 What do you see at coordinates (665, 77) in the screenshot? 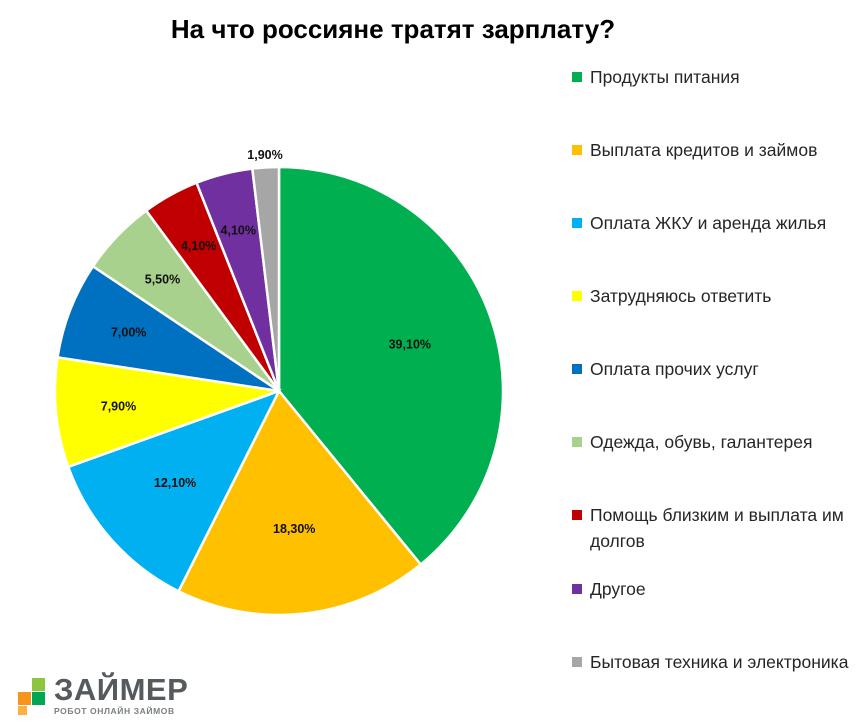
I see `legend-label: Продукты питания` at bounding box center [665, 77].